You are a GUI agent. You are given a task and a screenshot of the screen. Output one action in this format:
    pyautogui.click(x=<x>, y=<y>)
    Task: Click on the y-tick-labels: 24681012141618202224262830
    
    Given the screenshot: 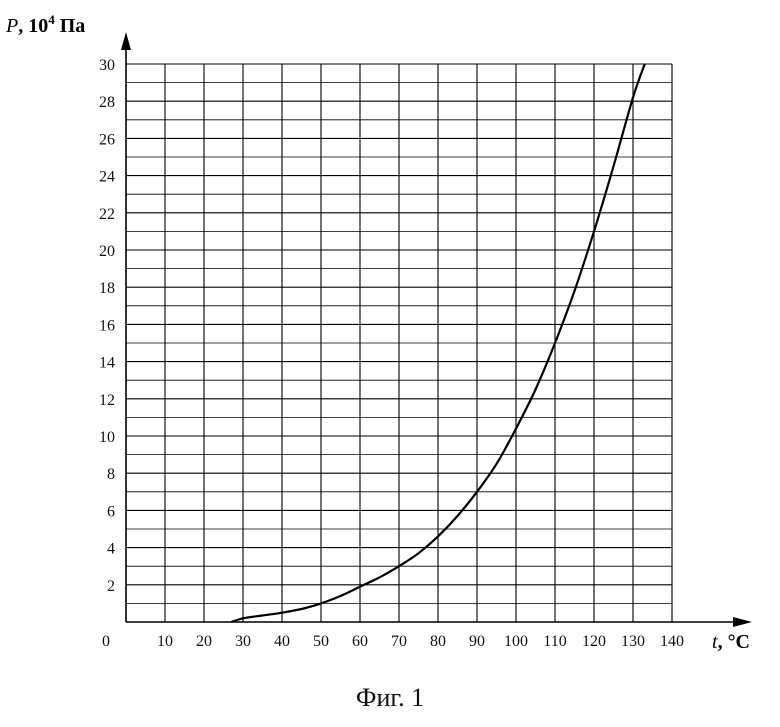 What is the action you would take?
    pyautogui.click(x=107, y=326)
    